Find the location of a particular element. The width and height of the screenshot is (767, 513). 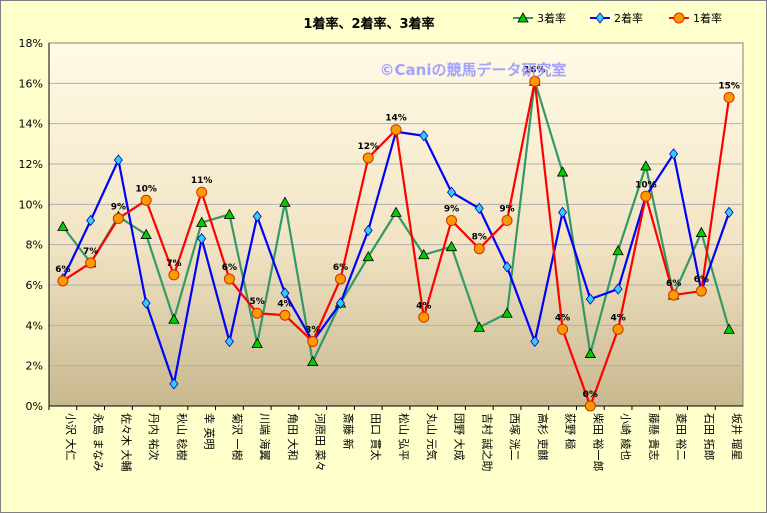

x-tick-label: 藤懸 貴志 is located at coordinates (654, 437).